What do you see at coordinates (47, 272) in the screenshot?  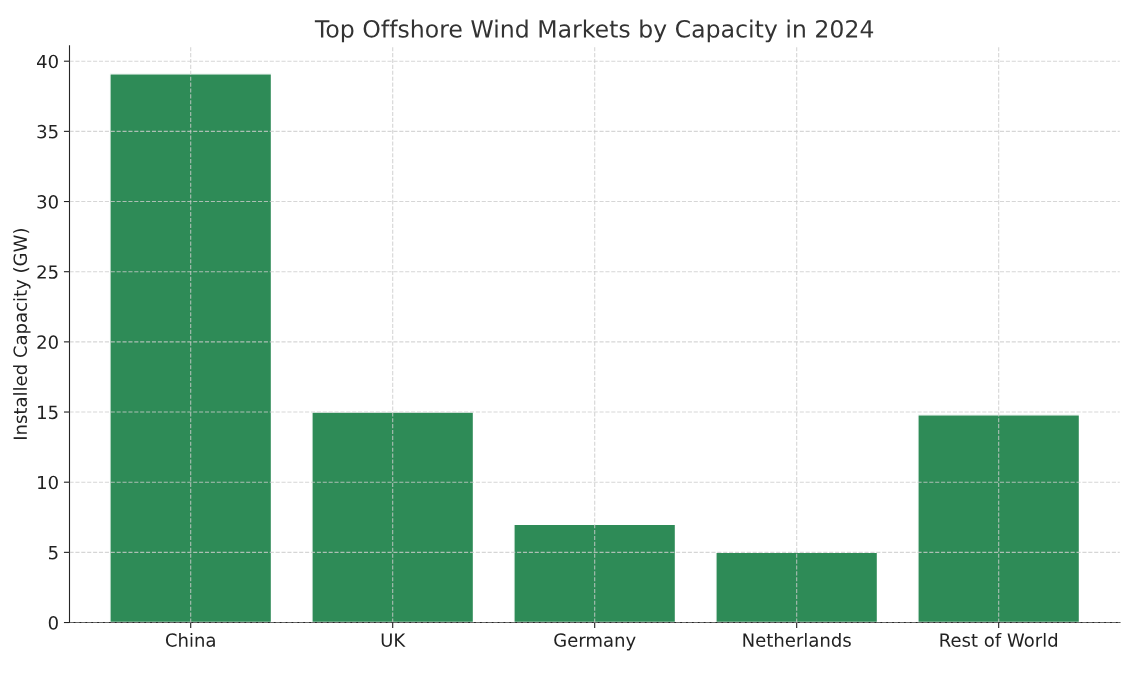 I see `y-tick-label: 25` at bounding box center [47, 272].